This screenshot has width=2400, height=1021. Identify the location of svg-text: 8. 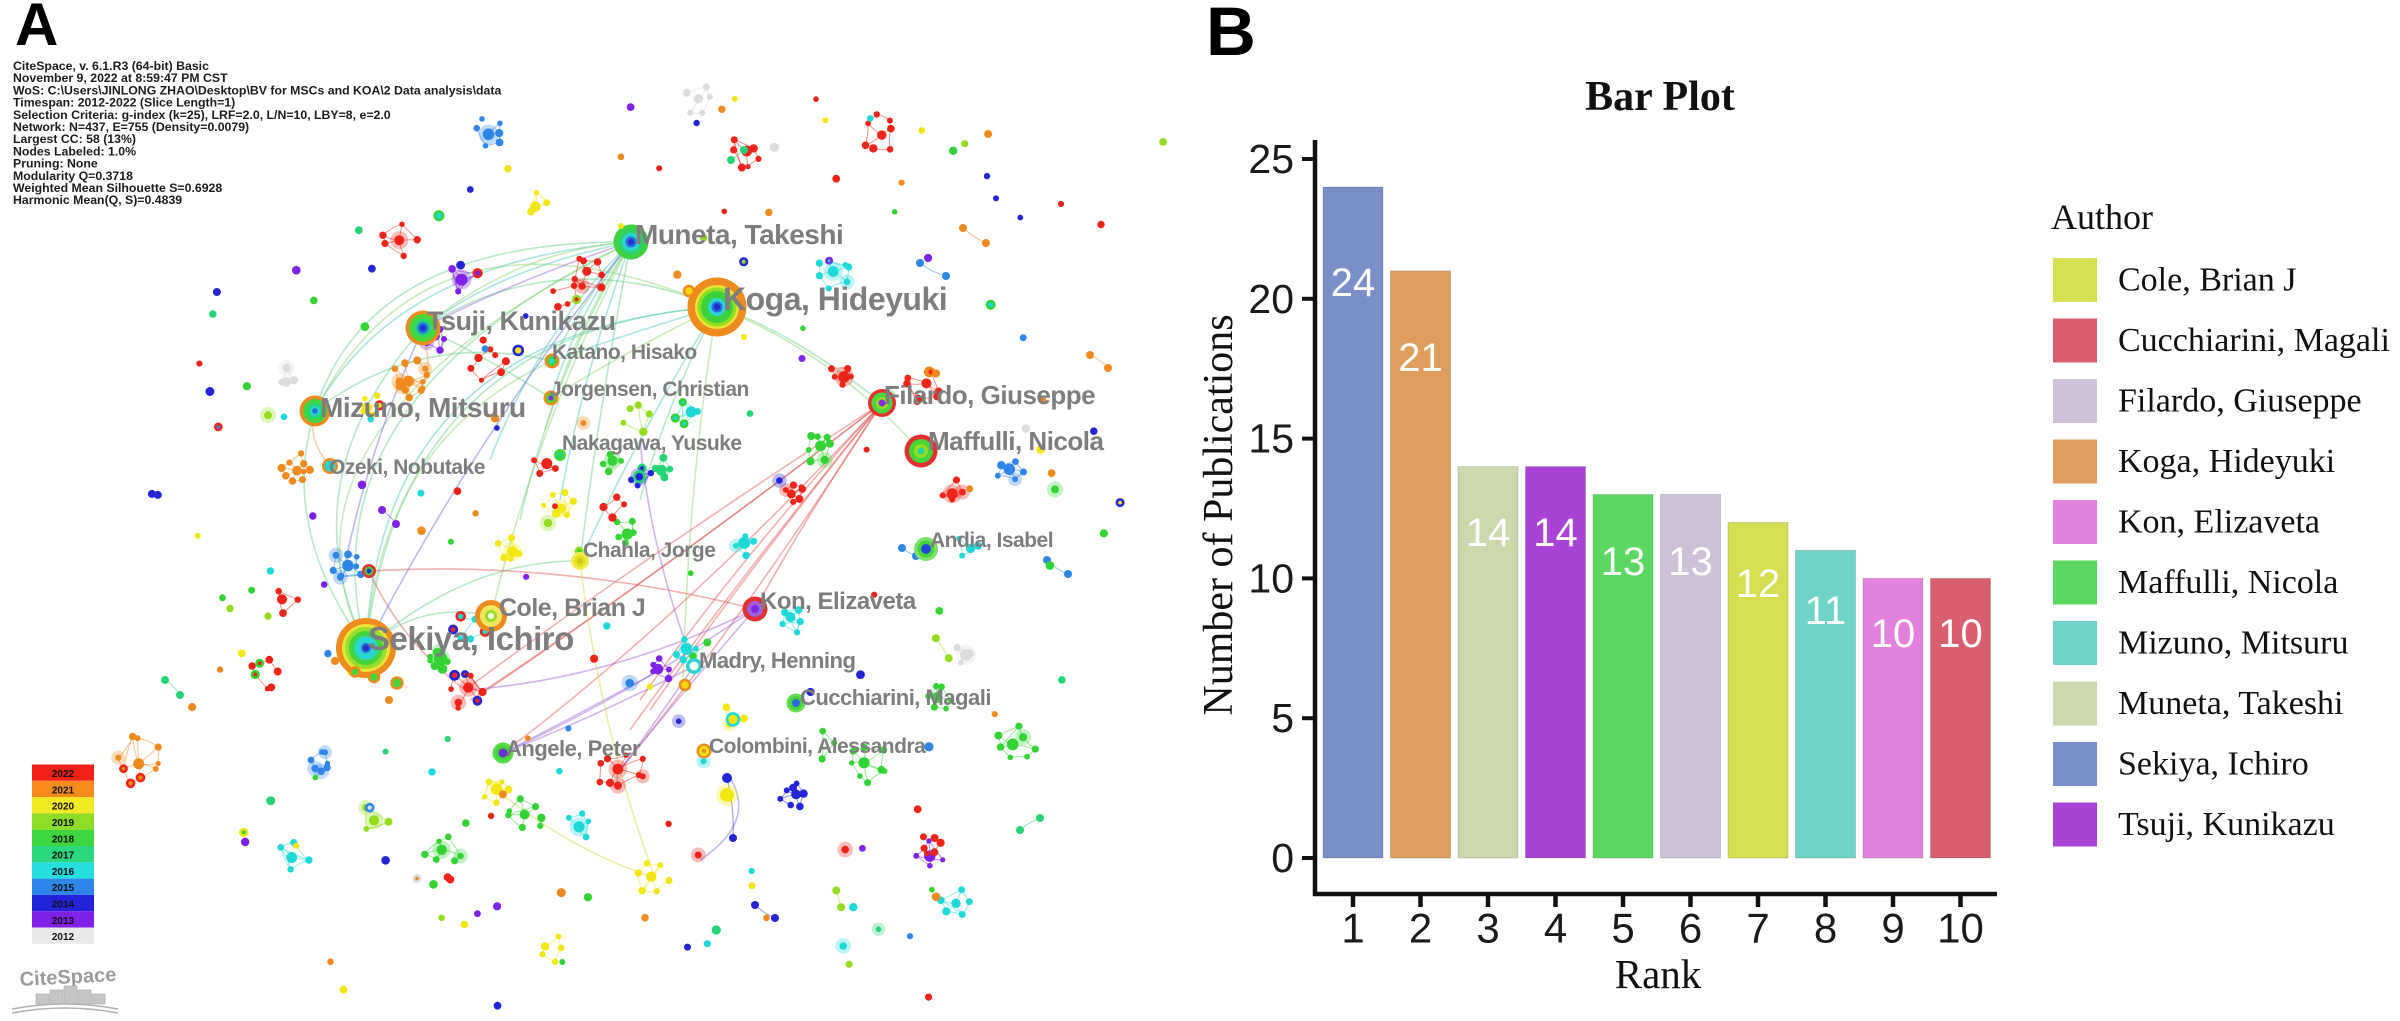
(1825, 928).